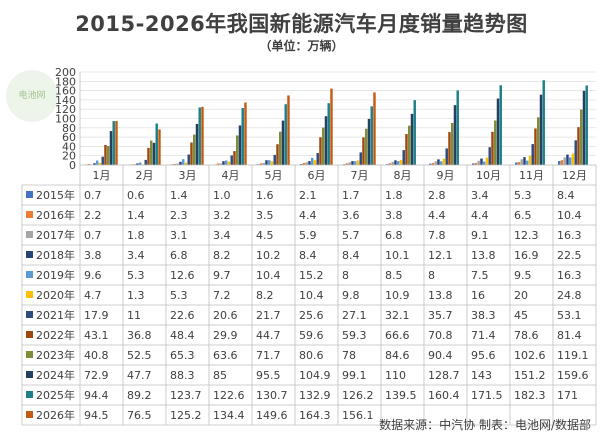 Image resolution: width=603 pixels, height=447 pixels. Describe the element at coordinates (102, 175) in the screenshot. I see `x-tick-label: 1月` at that location.